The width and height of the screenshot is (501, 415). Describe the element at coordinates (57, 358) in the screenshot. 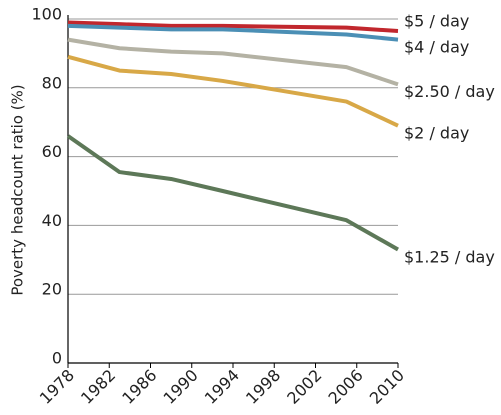

I see `y-tick-label: 0` at that location.